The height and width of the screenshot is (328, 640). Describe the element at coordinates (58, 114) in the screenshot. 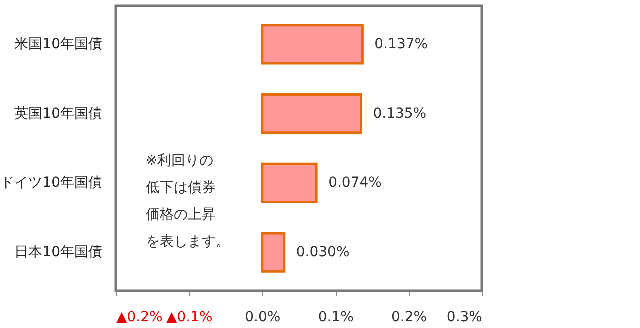

I see `y-tick-label: 英国10年国債` at that location.